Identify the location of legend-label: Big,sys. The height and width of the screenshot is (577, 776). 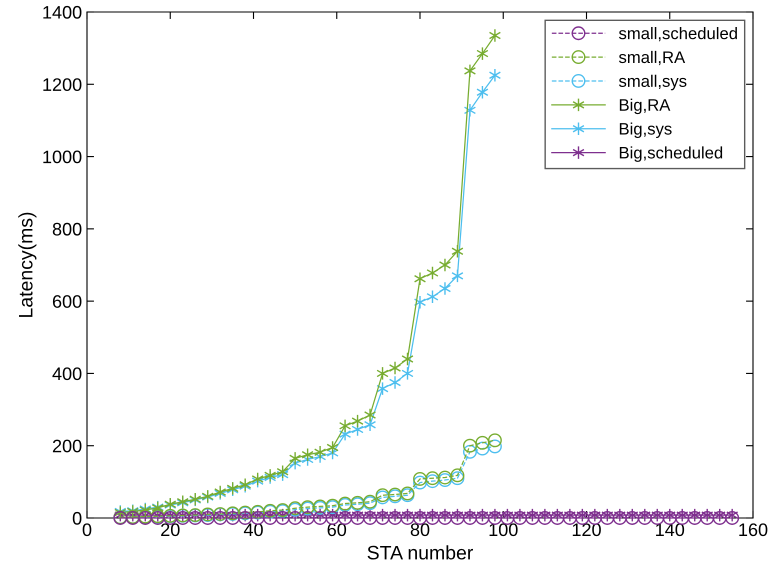
(646, 130).